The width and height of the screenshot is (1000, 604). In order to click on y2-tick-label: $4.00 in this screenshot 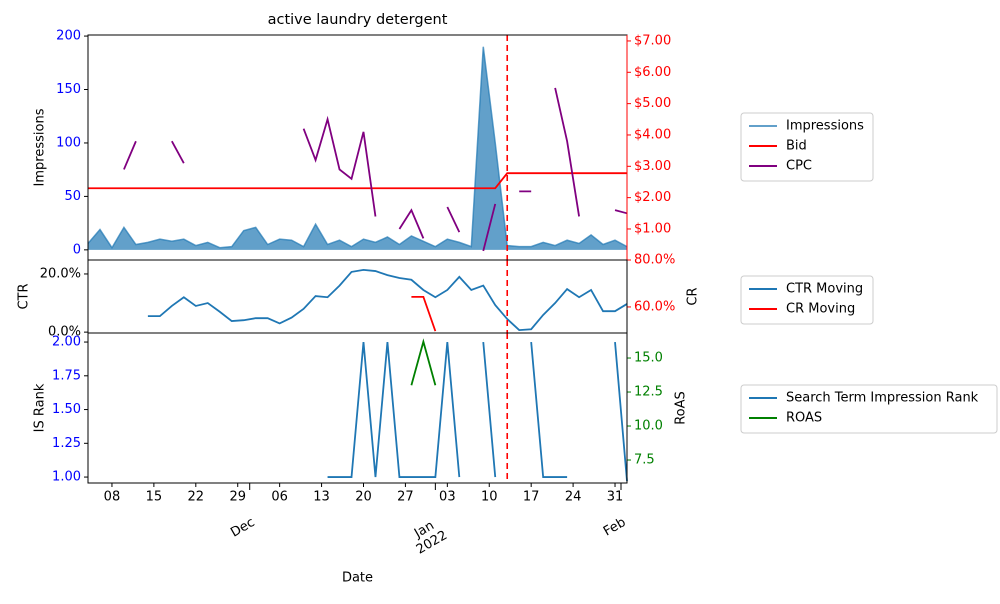, I will do `click(652, 134)`.